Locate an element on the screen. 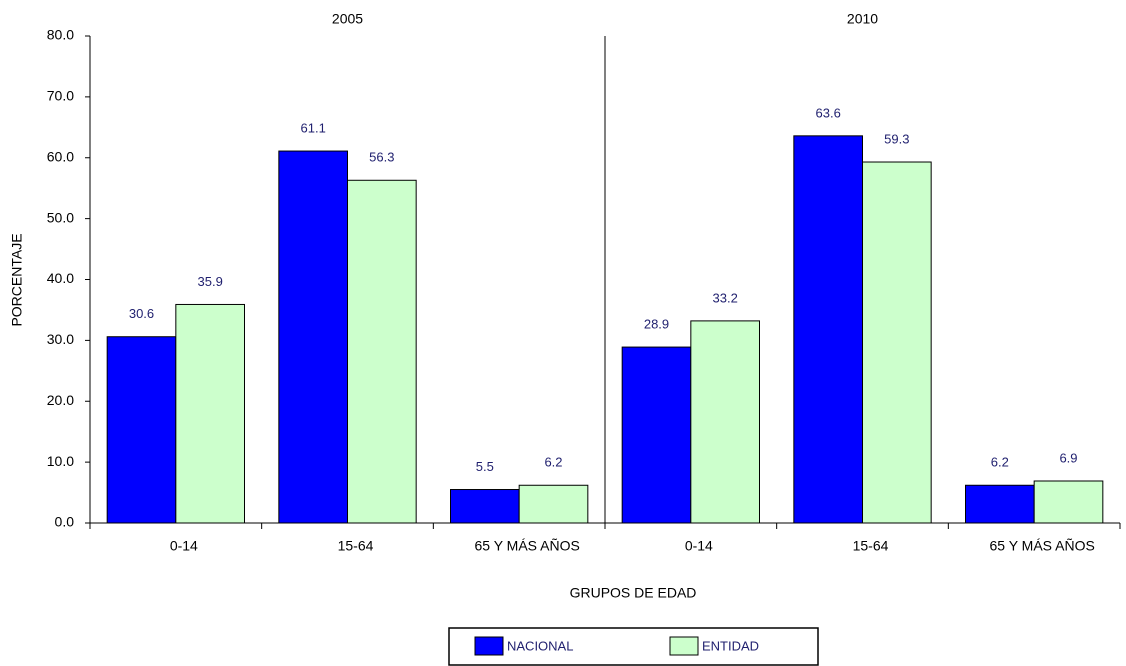 Image resolution: width=1126 pixels, height=666 pixels. legend-label: ENTIDAD is located at coordinates (730, 645).